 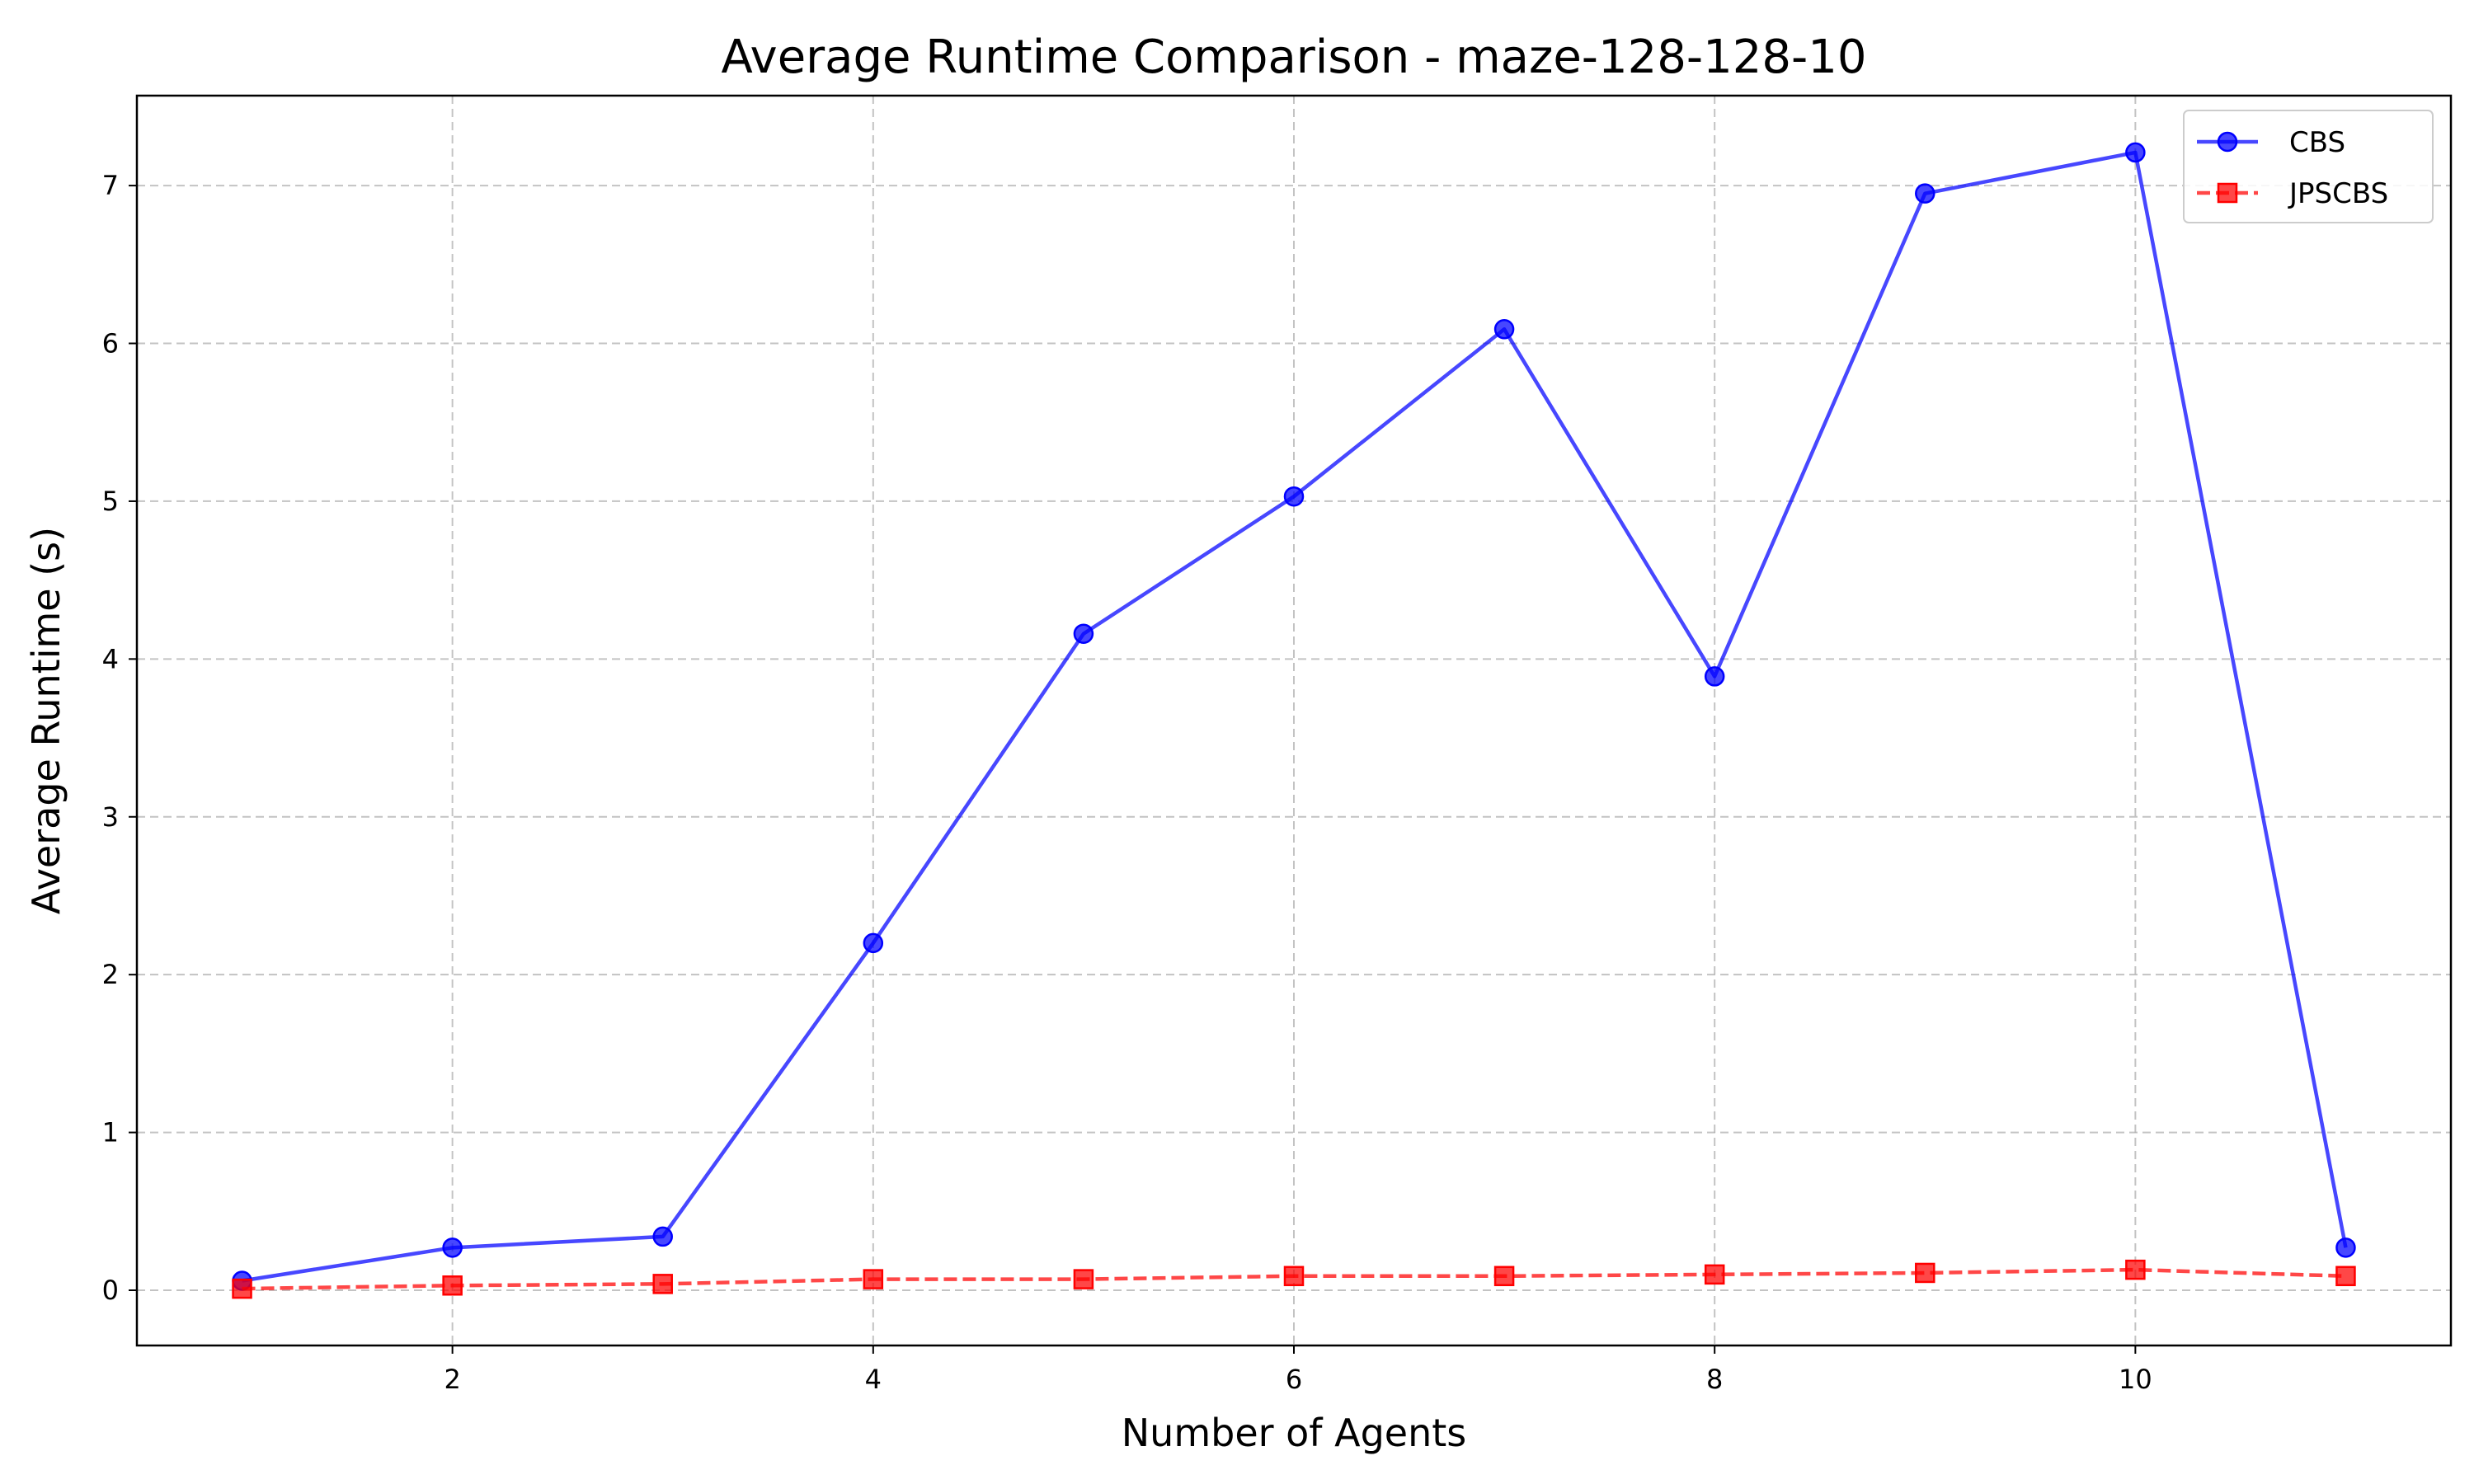 I want to click on x-axis-label: Number of Agents, so click(x=1294, y=1433).